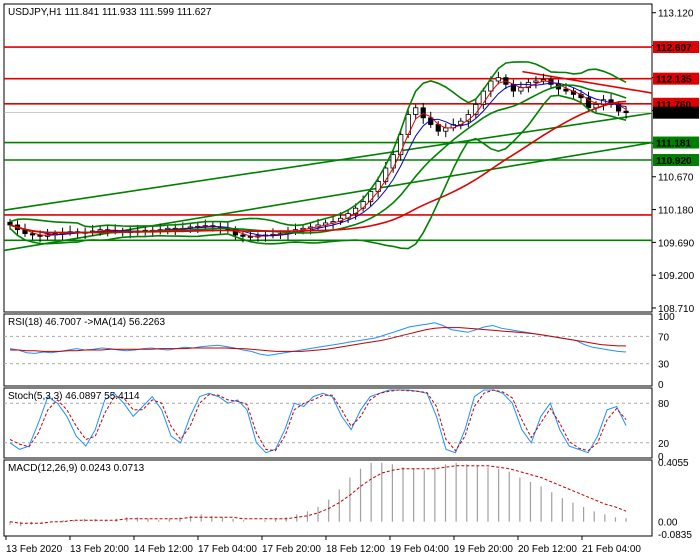 The width and height of the screenshot is (700, 560). Describe the element at coordinates (676, 14) in the screenshot. I see `price-y-tick-label: 113.120` at that location.